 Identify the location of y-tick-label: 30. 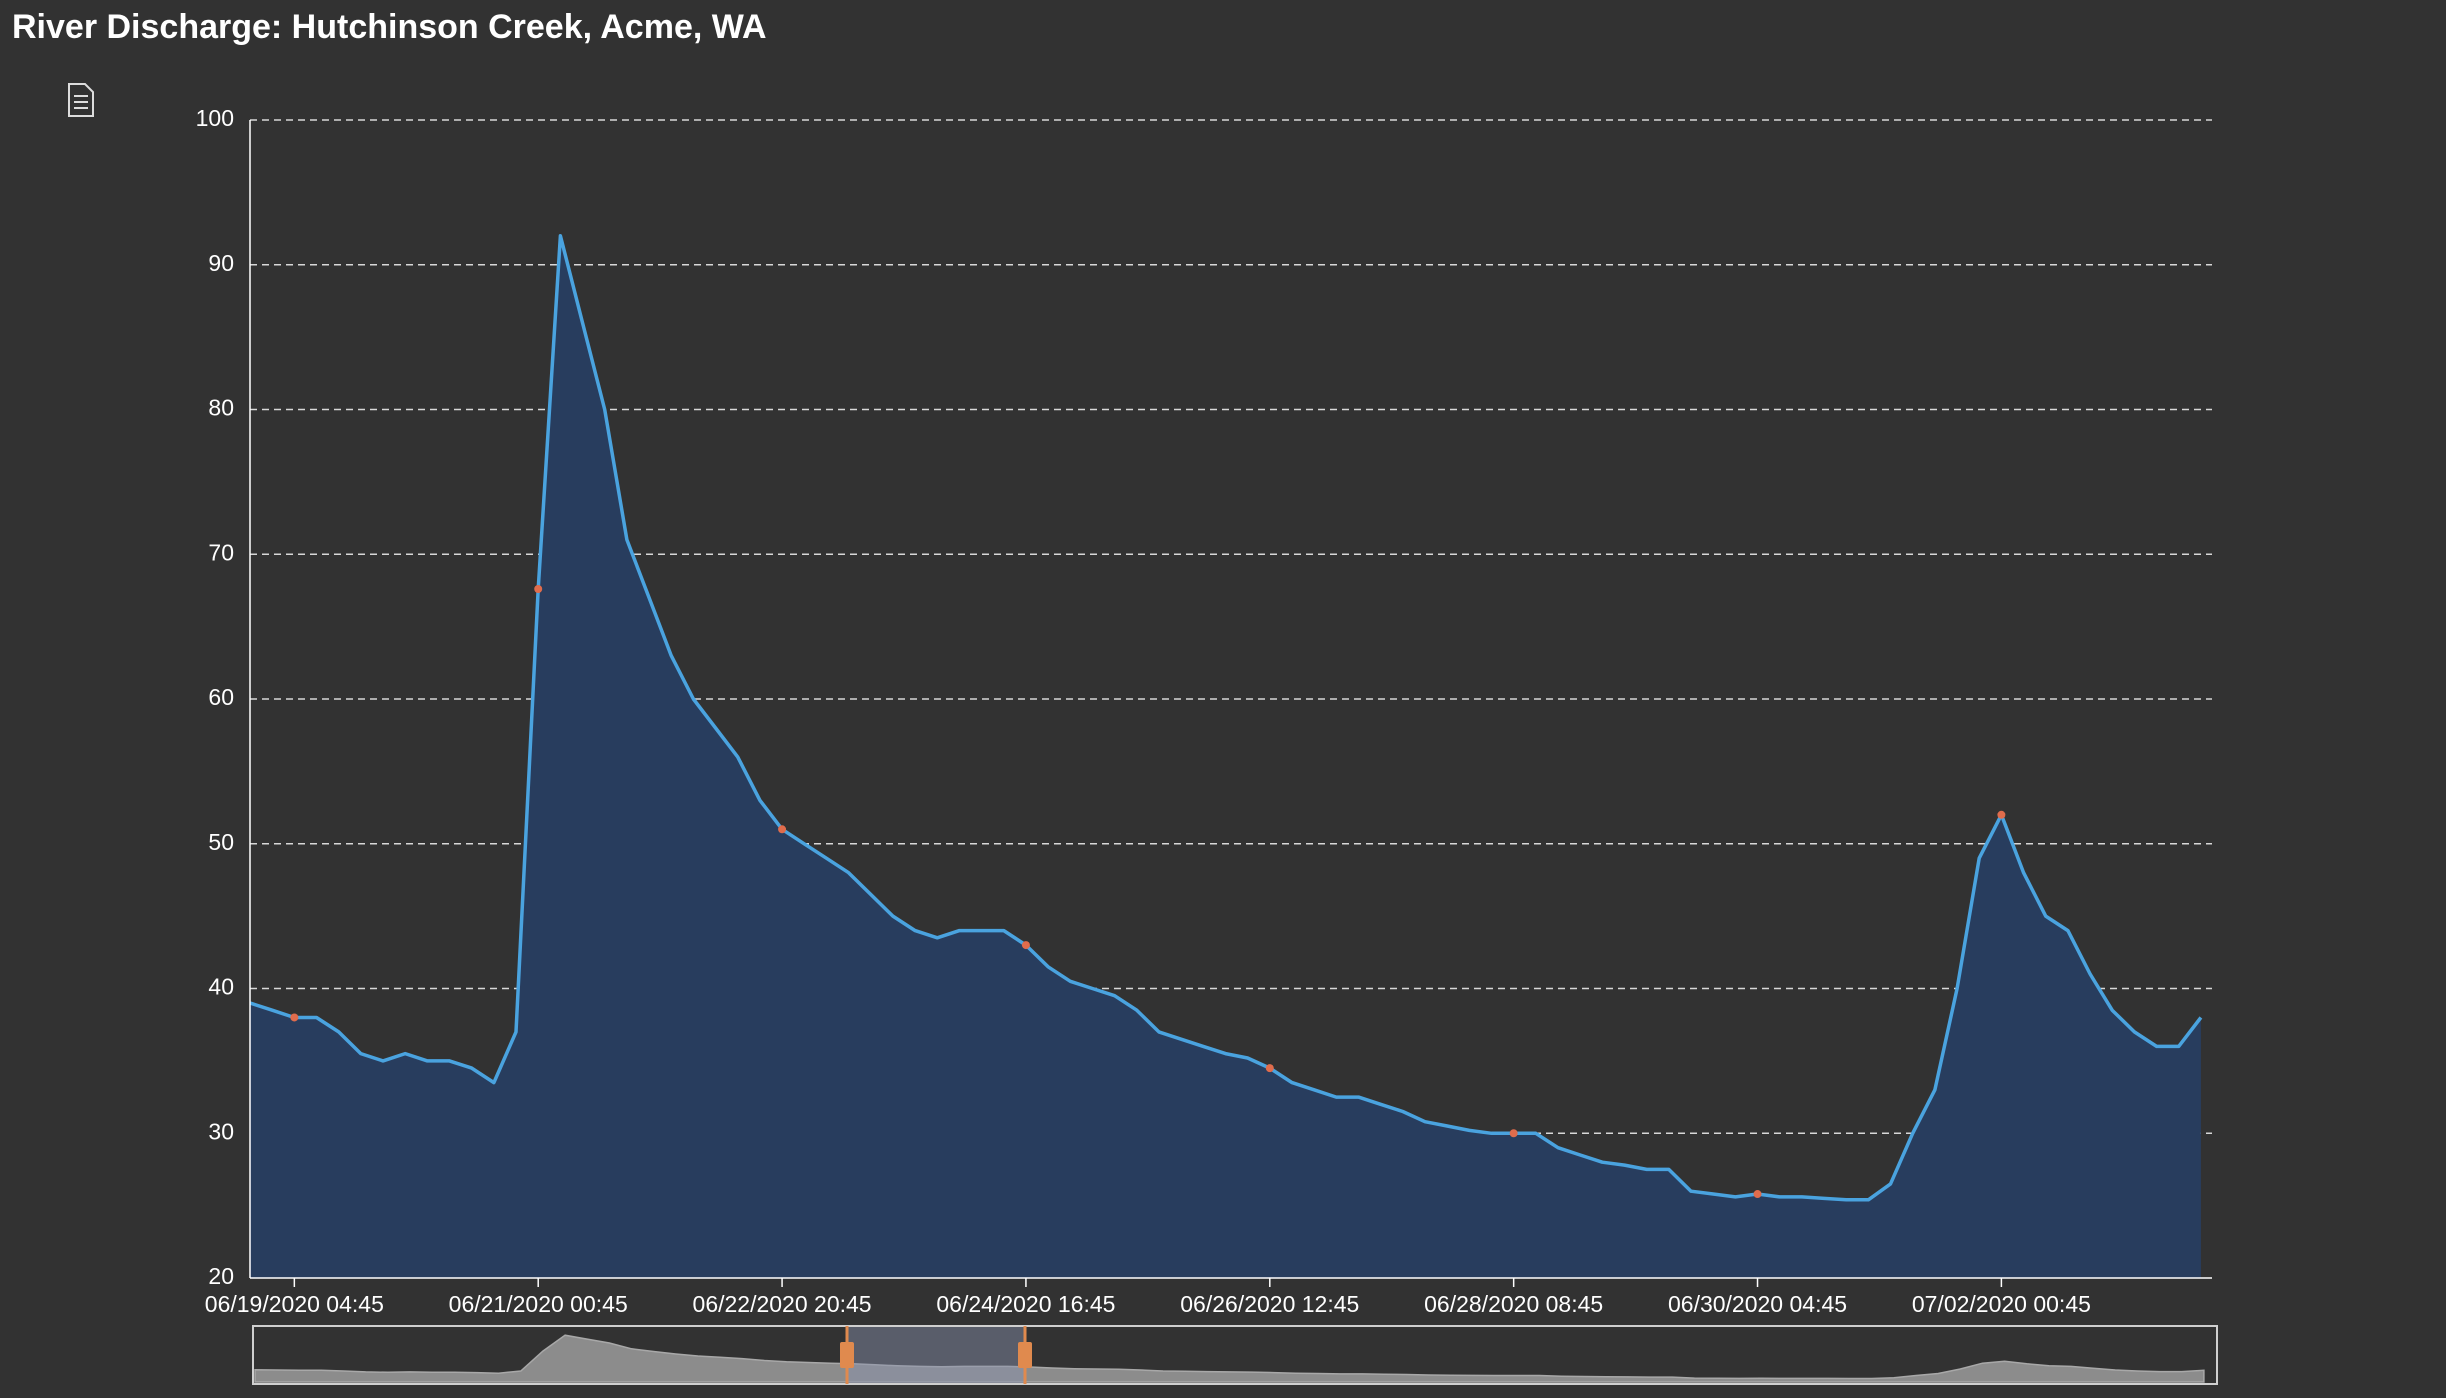
(221, 1131).